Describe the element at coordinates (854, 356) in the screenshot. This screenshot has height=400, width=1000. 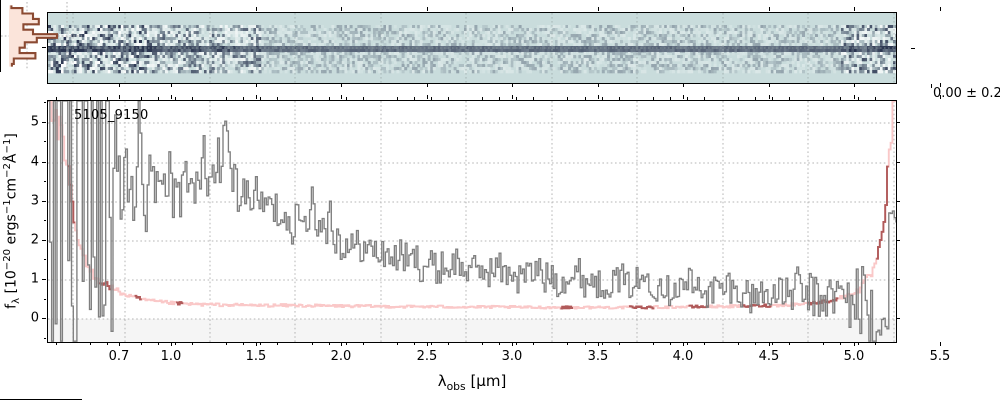
I see `x-tick-label: 5.0` at that location.